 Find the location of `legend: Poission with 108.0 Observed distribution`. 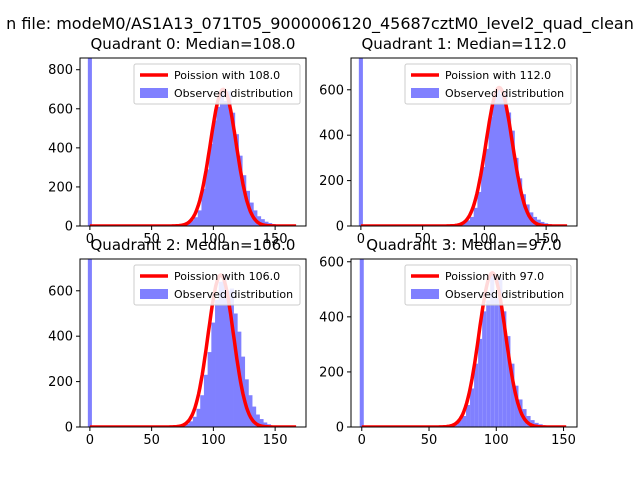

legend: Poission with 108.0 Observed distribution is located at coordinates (217, 84).